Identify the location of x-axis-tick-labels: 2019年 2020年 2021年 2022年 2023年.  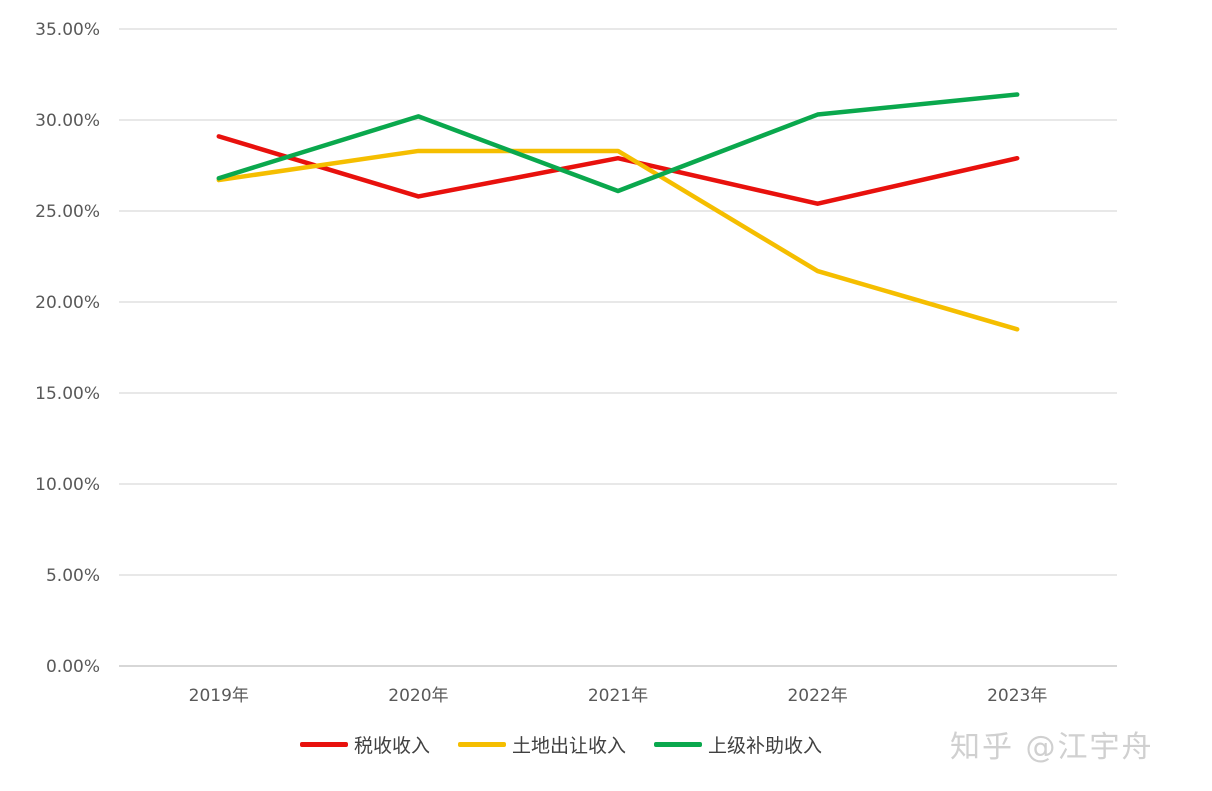
(618, 696).